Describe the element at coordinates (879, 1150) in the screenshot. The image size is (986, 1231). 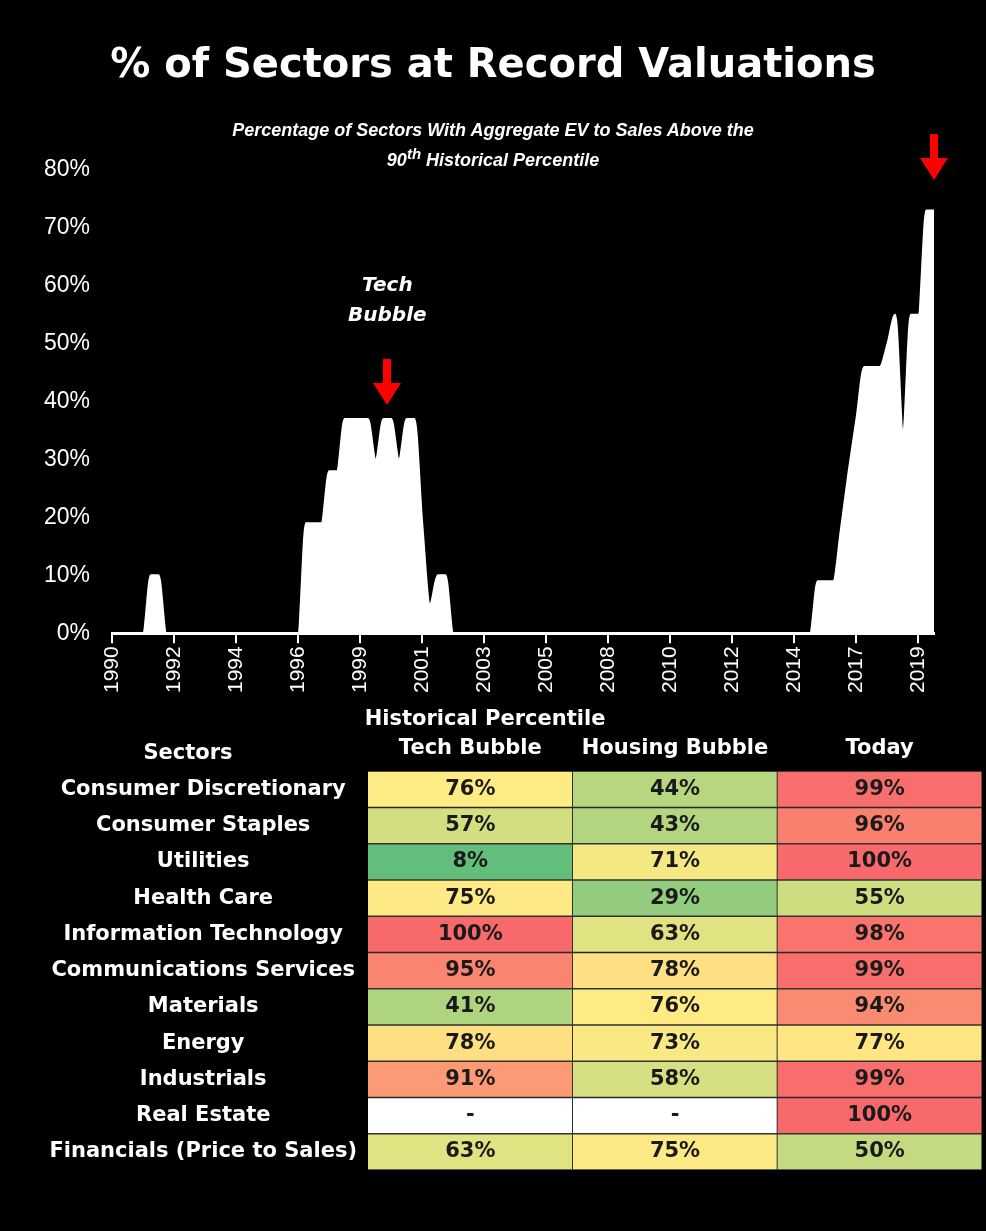
I see `data-label: 50%` at that location.